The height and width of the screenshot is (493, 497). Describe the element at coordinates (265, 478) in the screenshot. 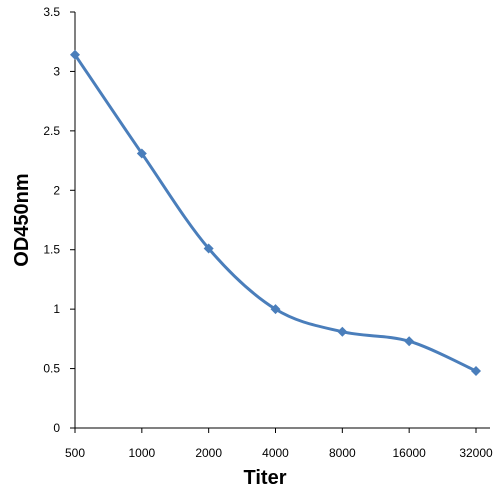

I see `x-axis-title: Titer` at that location.